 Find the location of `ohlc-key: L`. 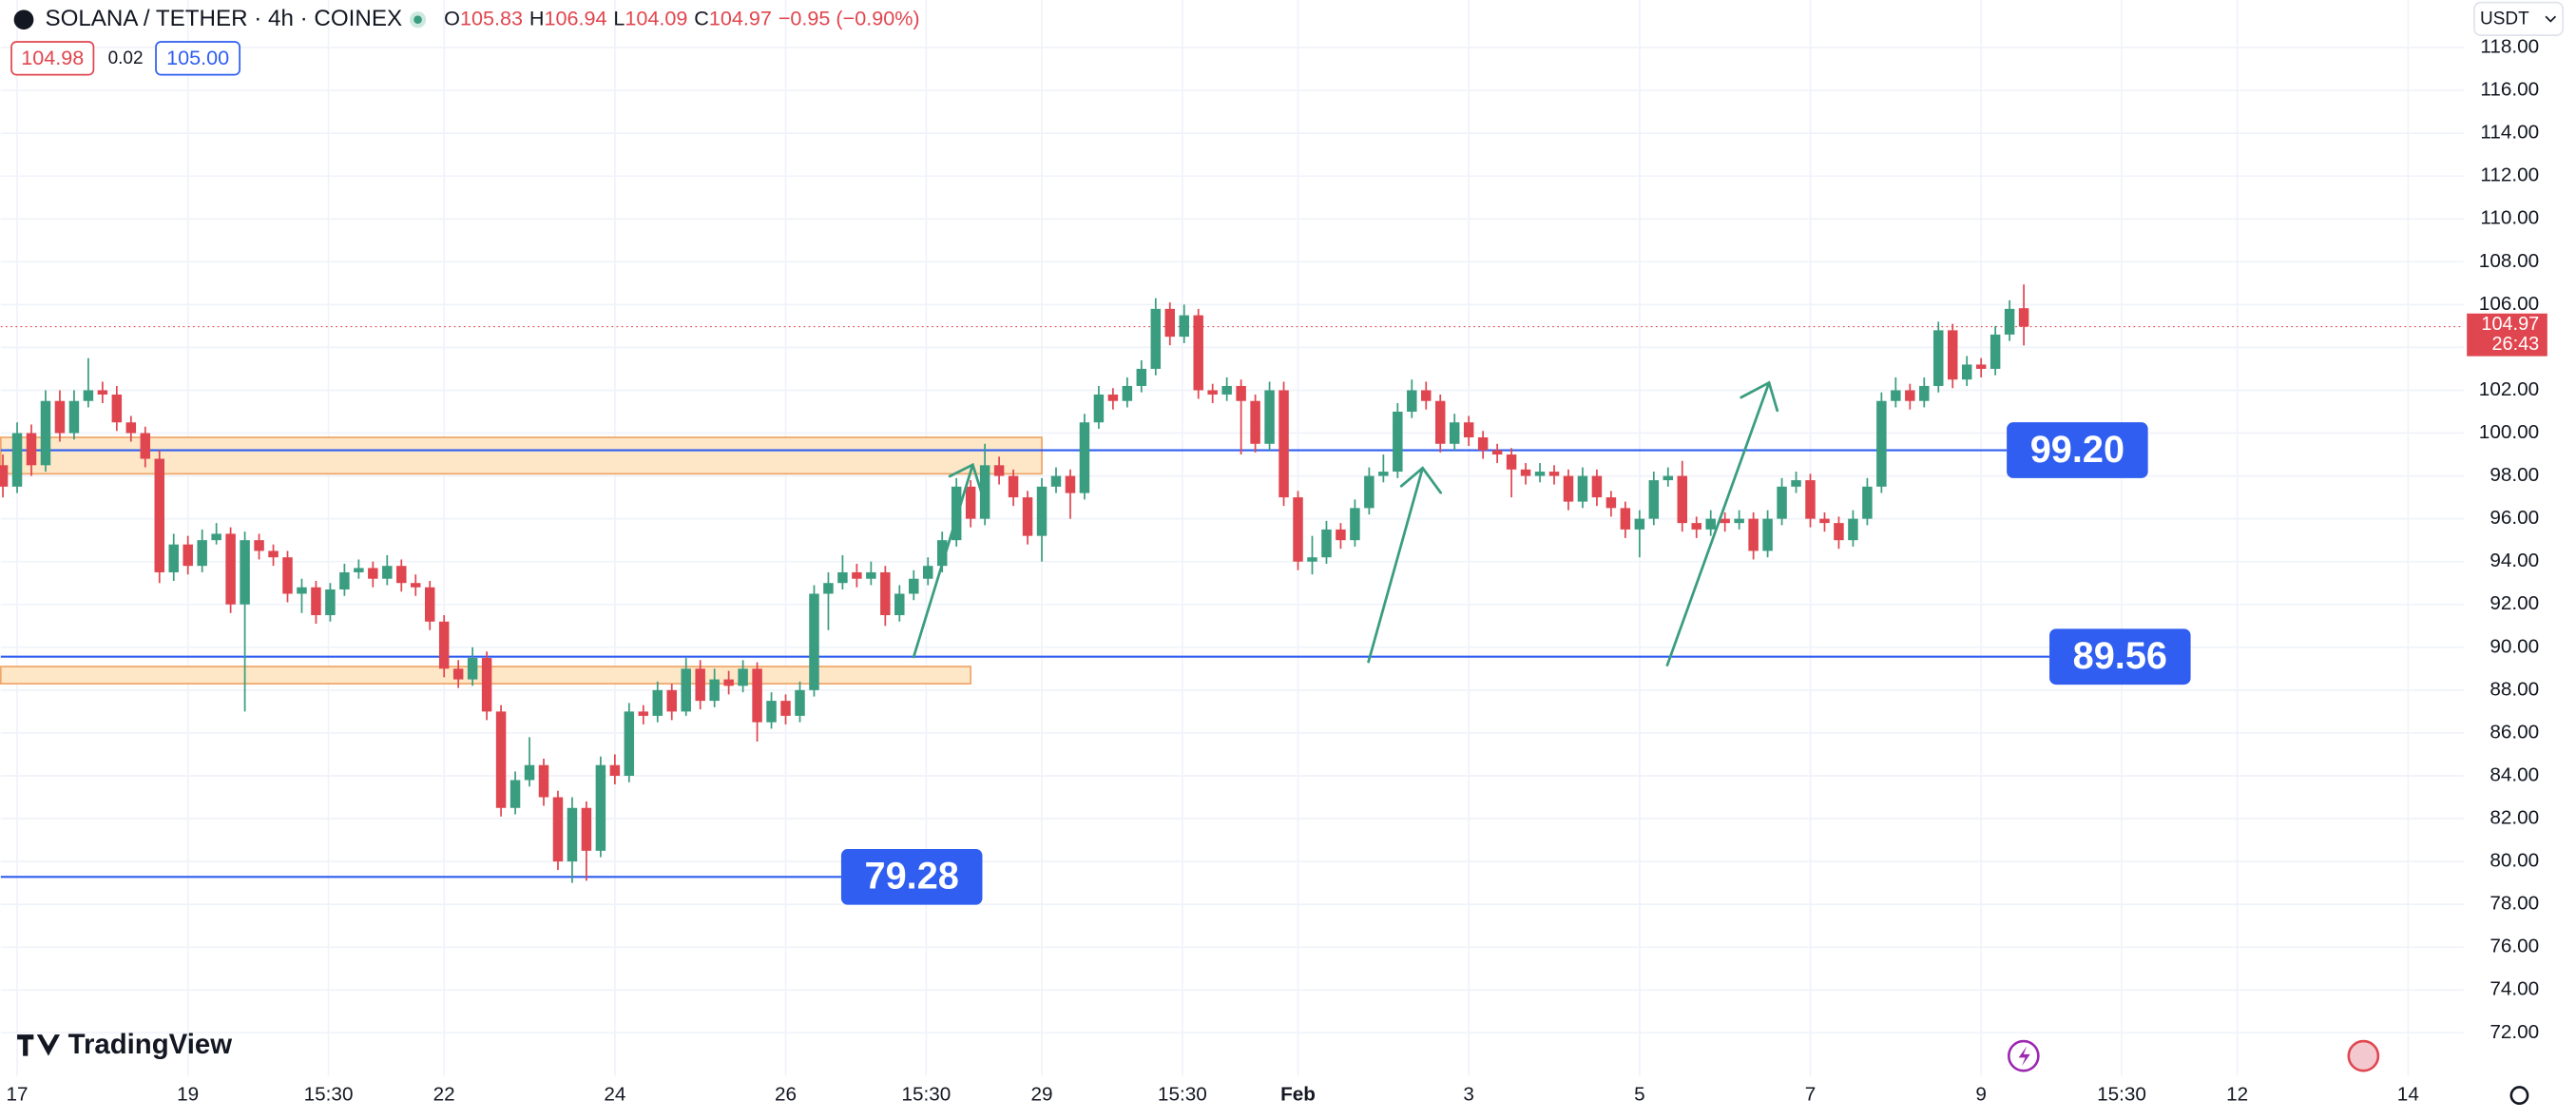

ohlc-key: L is located at coordinates (619, 17).